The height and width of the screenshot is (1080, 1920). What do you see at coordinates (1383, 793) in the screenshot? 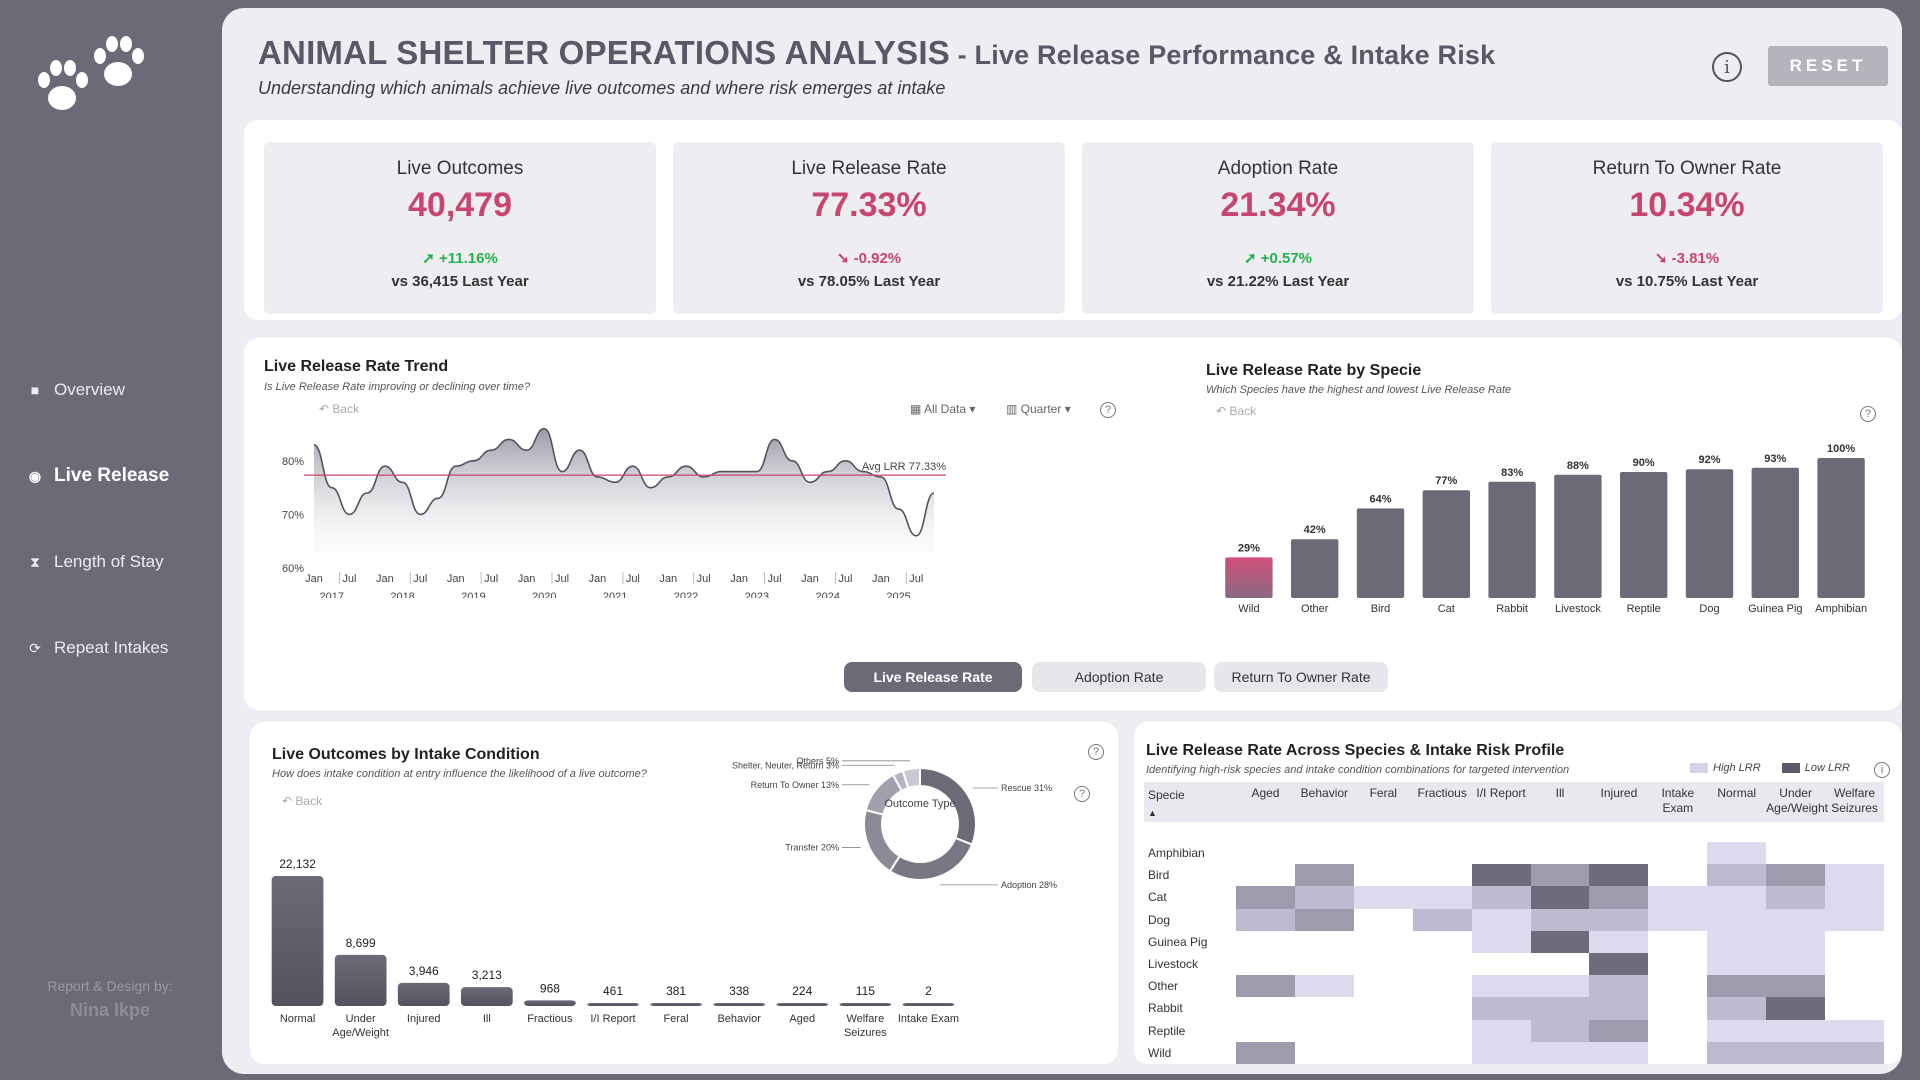
I see `heatmap-column-header: Feral` at bounding box center [1383, 793].